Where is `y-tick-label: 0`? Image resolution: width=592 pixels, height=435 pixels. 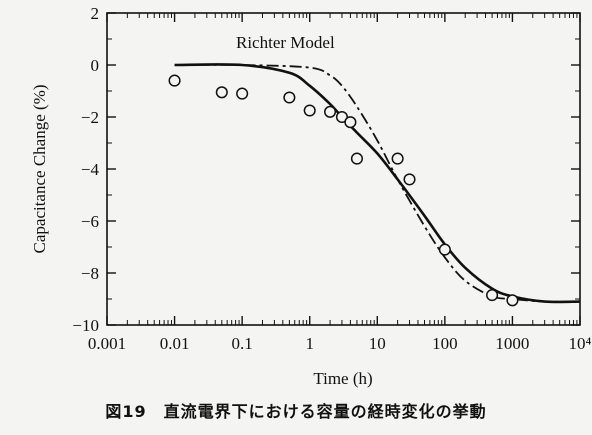 y-tick-label: 0 is located at coordinates (95, 65).